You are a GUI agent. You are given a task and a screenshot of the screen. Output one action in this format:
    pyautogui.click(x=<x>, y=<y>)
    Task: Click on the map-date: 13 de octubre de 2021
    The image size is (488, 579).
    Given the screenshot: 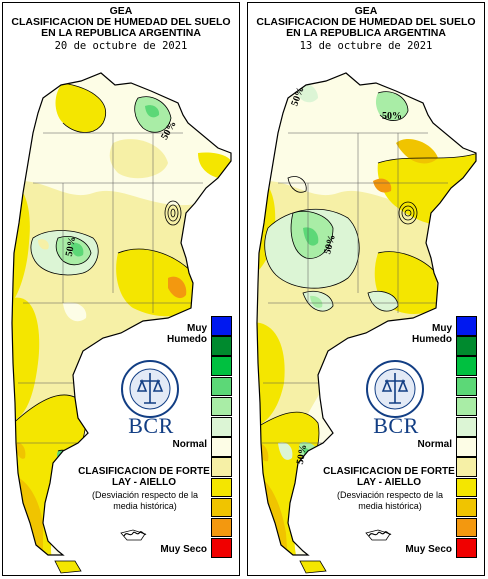 What is the action you would take?
    pyautogui.click(x=366, y=46)
    